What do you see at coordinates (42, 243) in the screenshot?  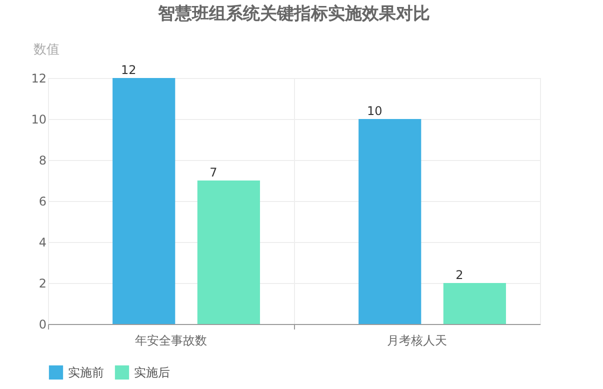 I see `y-tick-label: 4` at bounding box center [42, 243].